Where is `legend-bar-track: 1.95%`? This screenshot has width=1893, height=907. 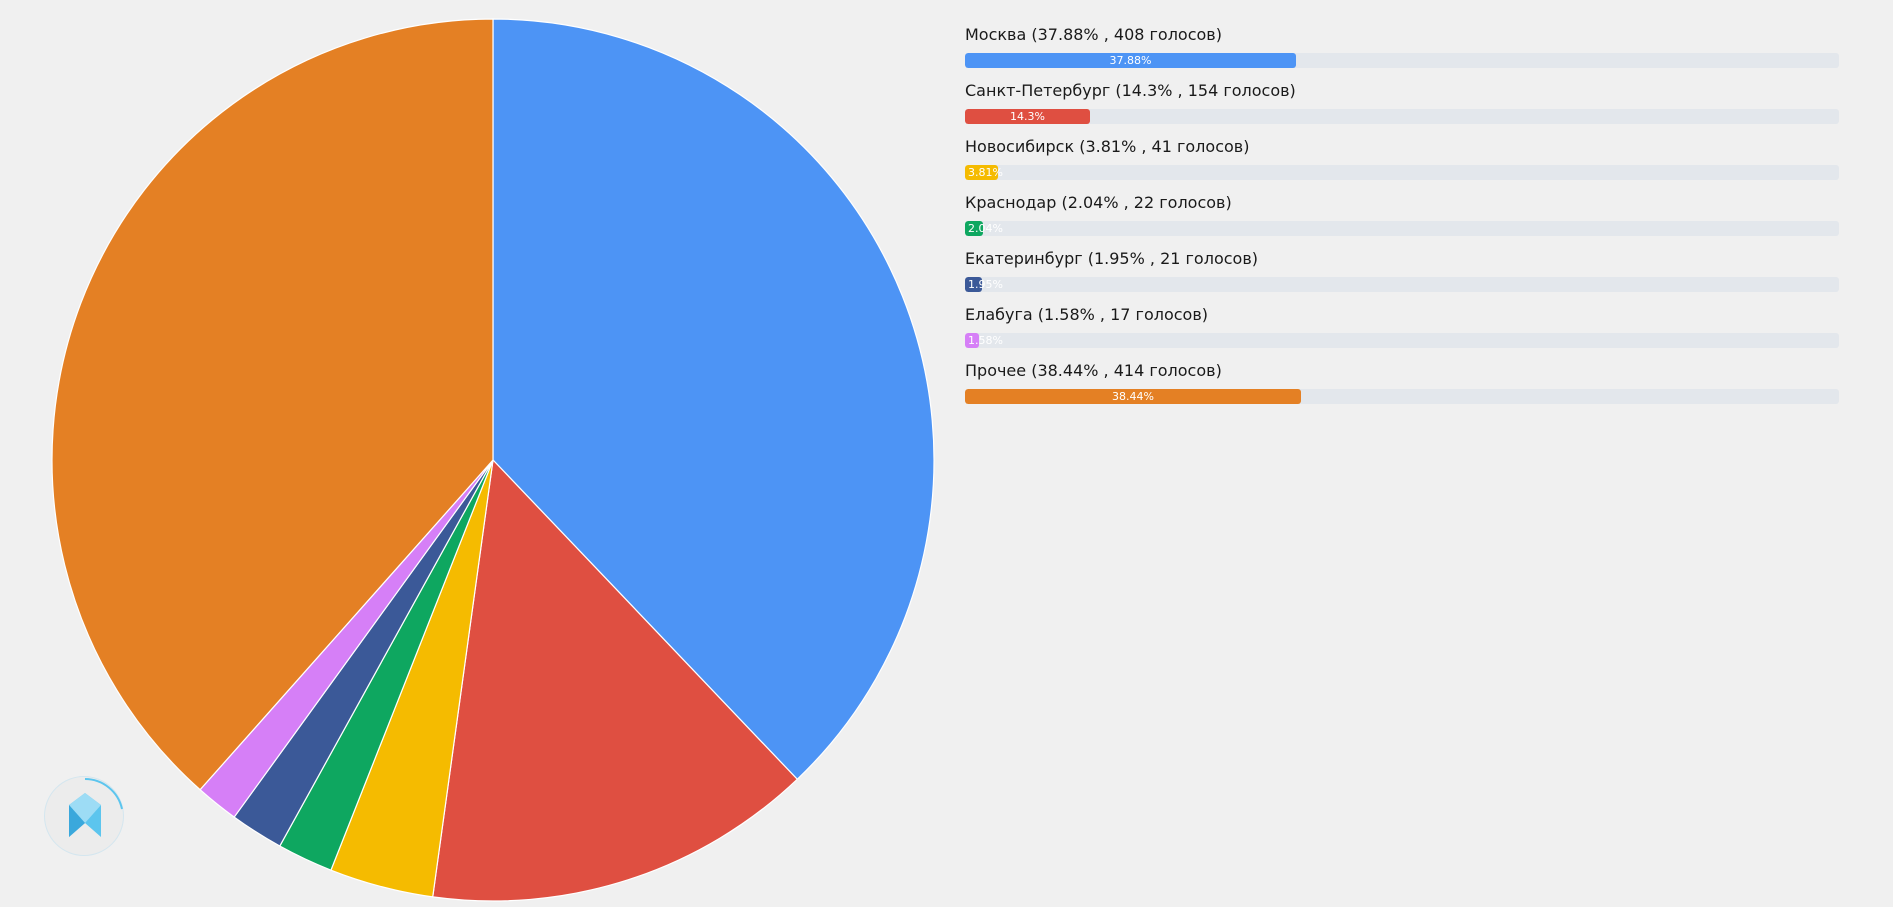
legend-bar-track: 1.95% is located at coordinates (1402, 284).